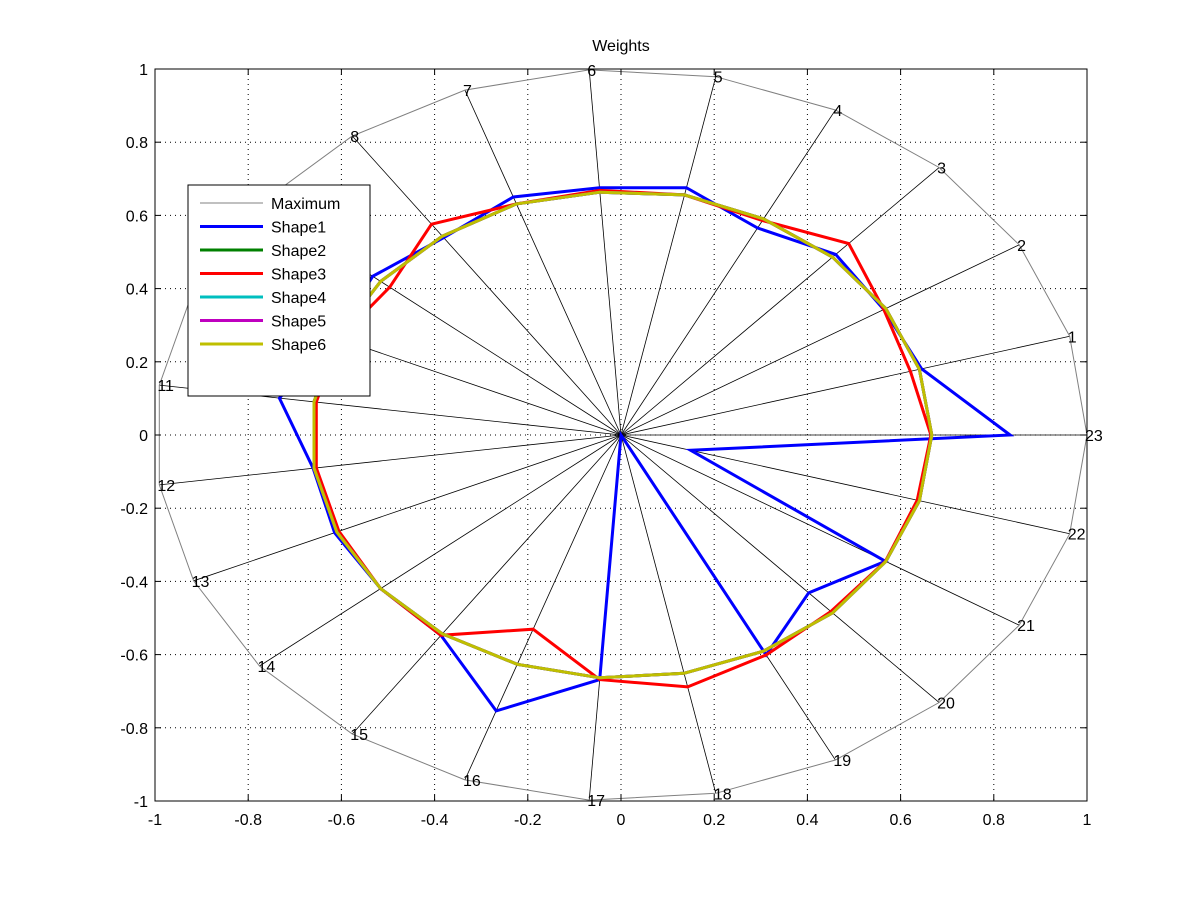  I want to click on legend-label: Maximum, so click(305, 204).